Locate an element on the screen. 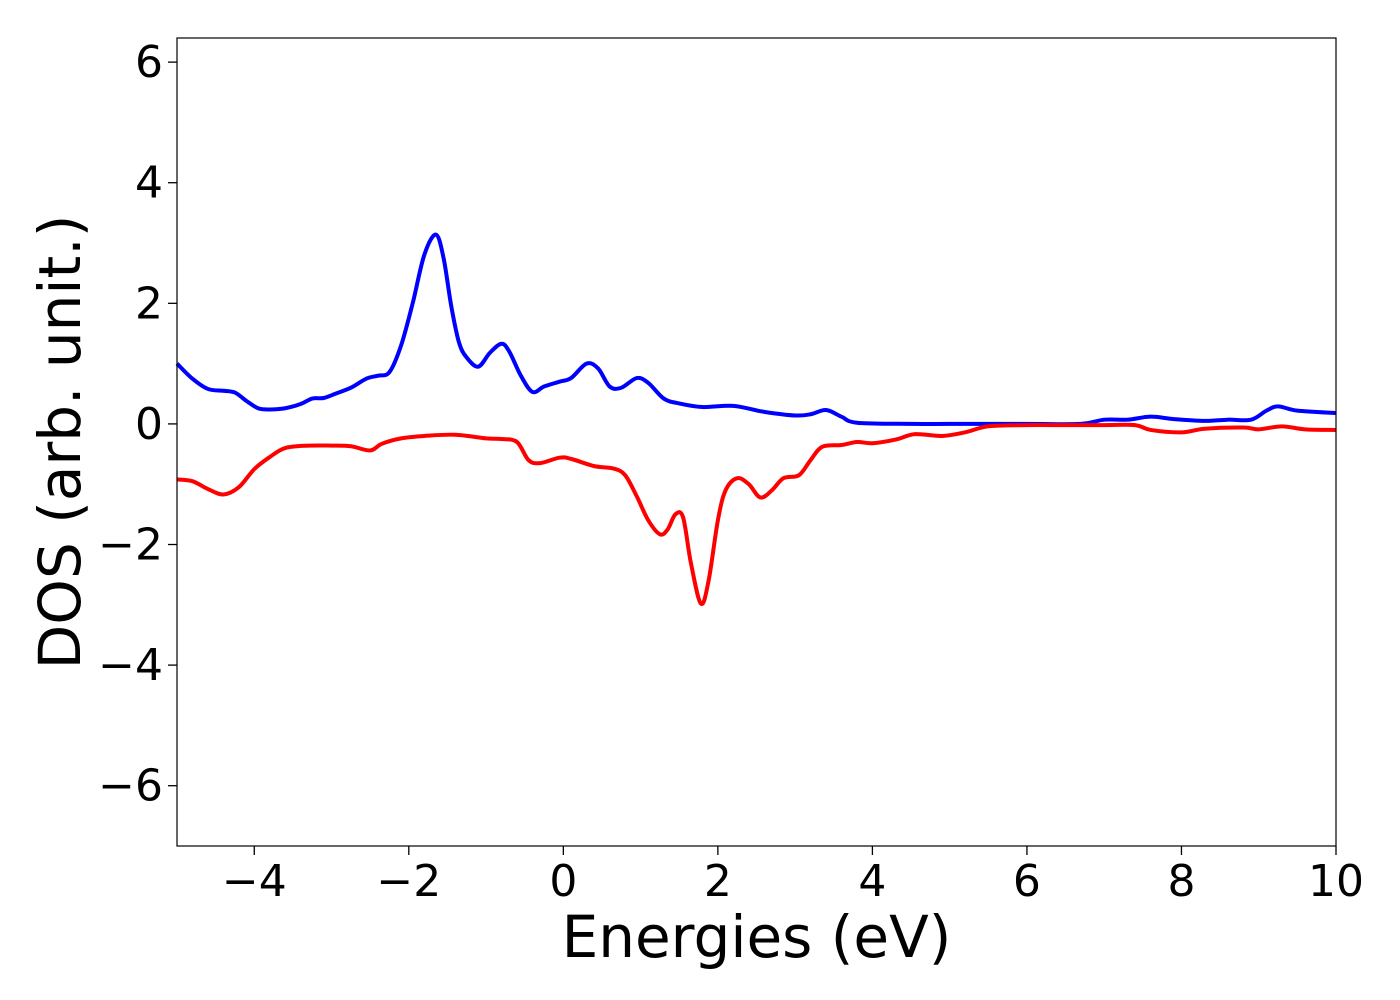 This screenshot has width=1400, height=1000. y-tick-label: −6 is located at coordinates (130, 786).